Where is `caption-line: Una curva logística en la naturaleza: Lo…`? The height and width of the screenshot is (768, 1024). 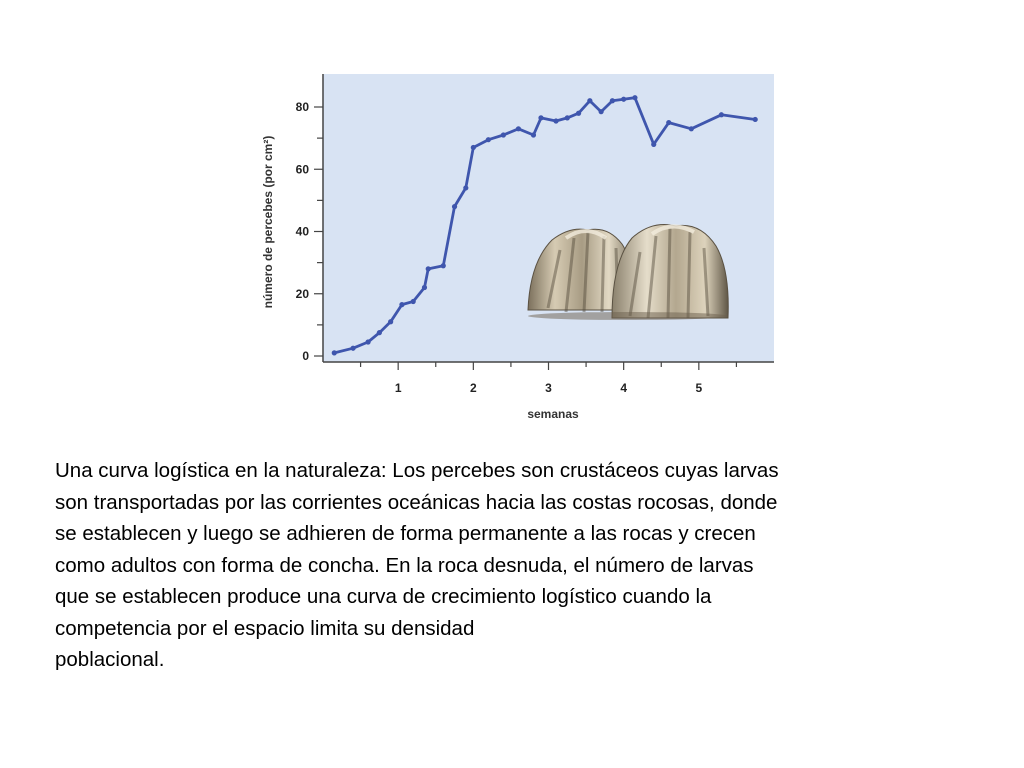 caption-line: Una curva logística en la naturaleza: Lo… is located at coordinates (417, 470).